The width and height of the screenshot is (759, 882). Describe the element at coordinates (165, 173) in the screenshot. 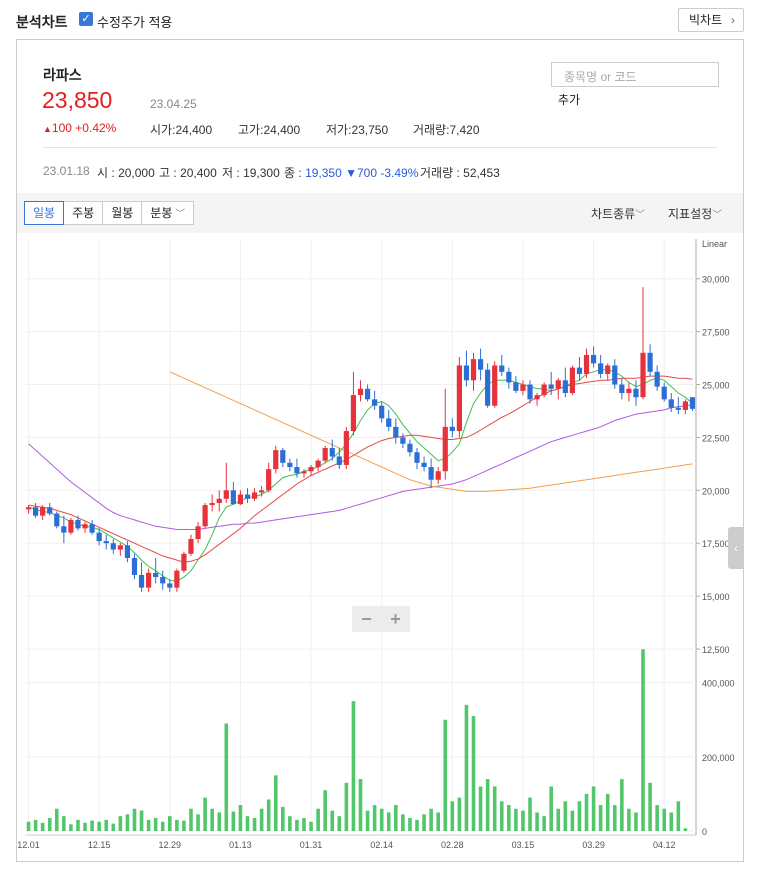

I see `candle-high-label: 고` at that location.